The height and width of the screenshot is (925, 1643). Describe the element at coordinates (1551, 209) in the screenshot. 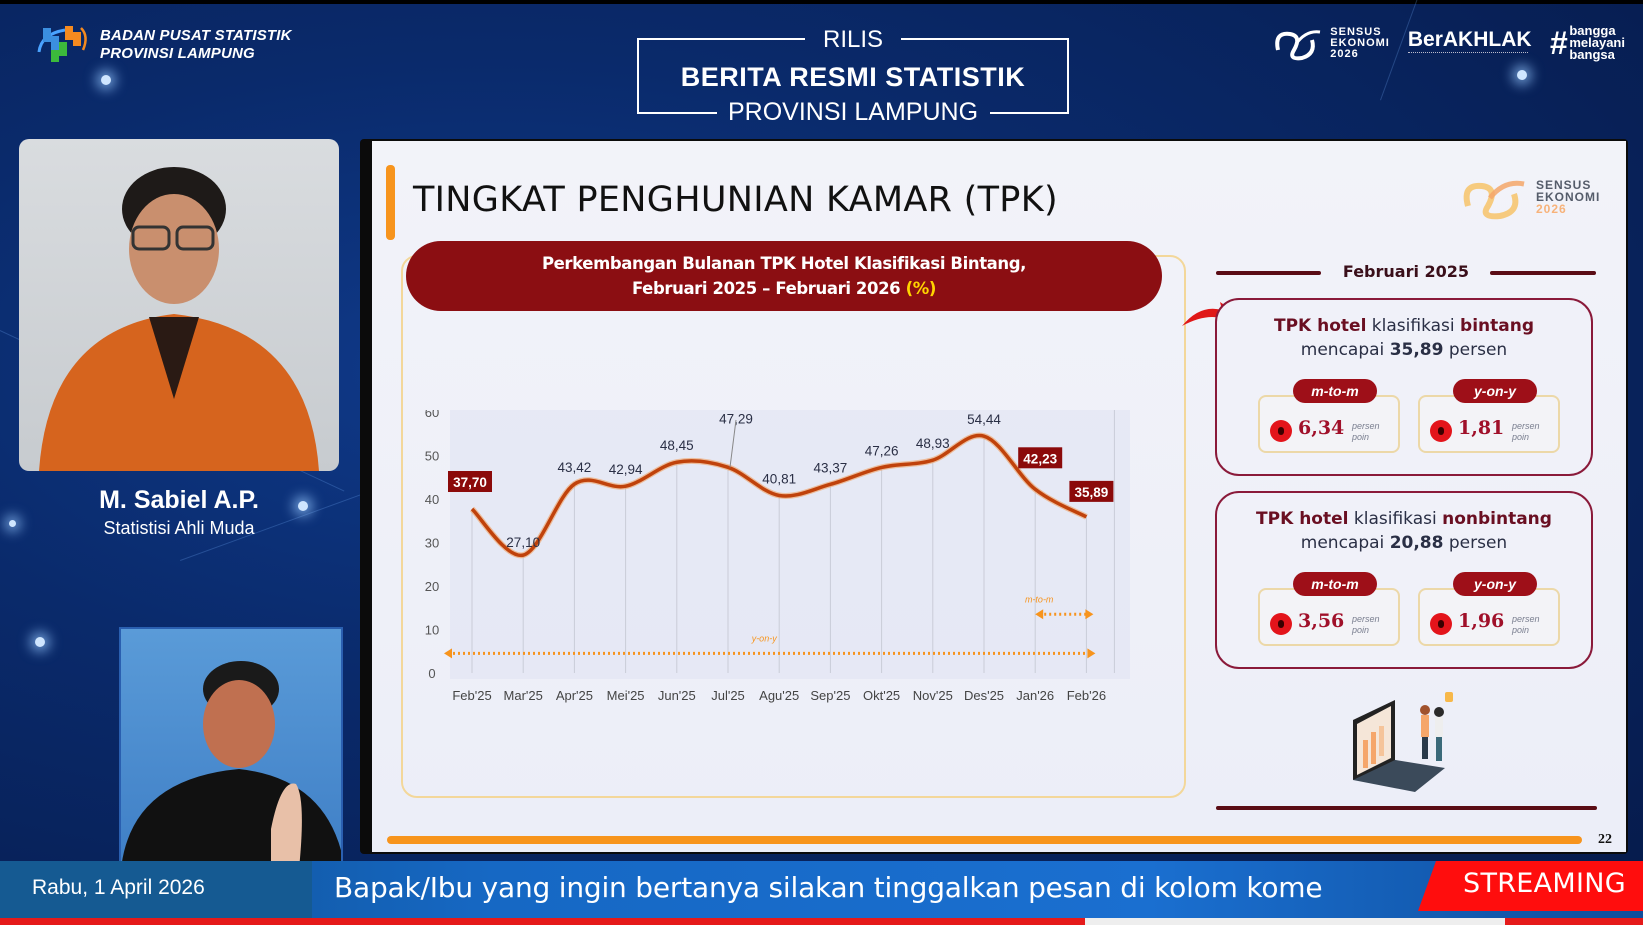

I see `slide-logo-line3: 2026` at that location.